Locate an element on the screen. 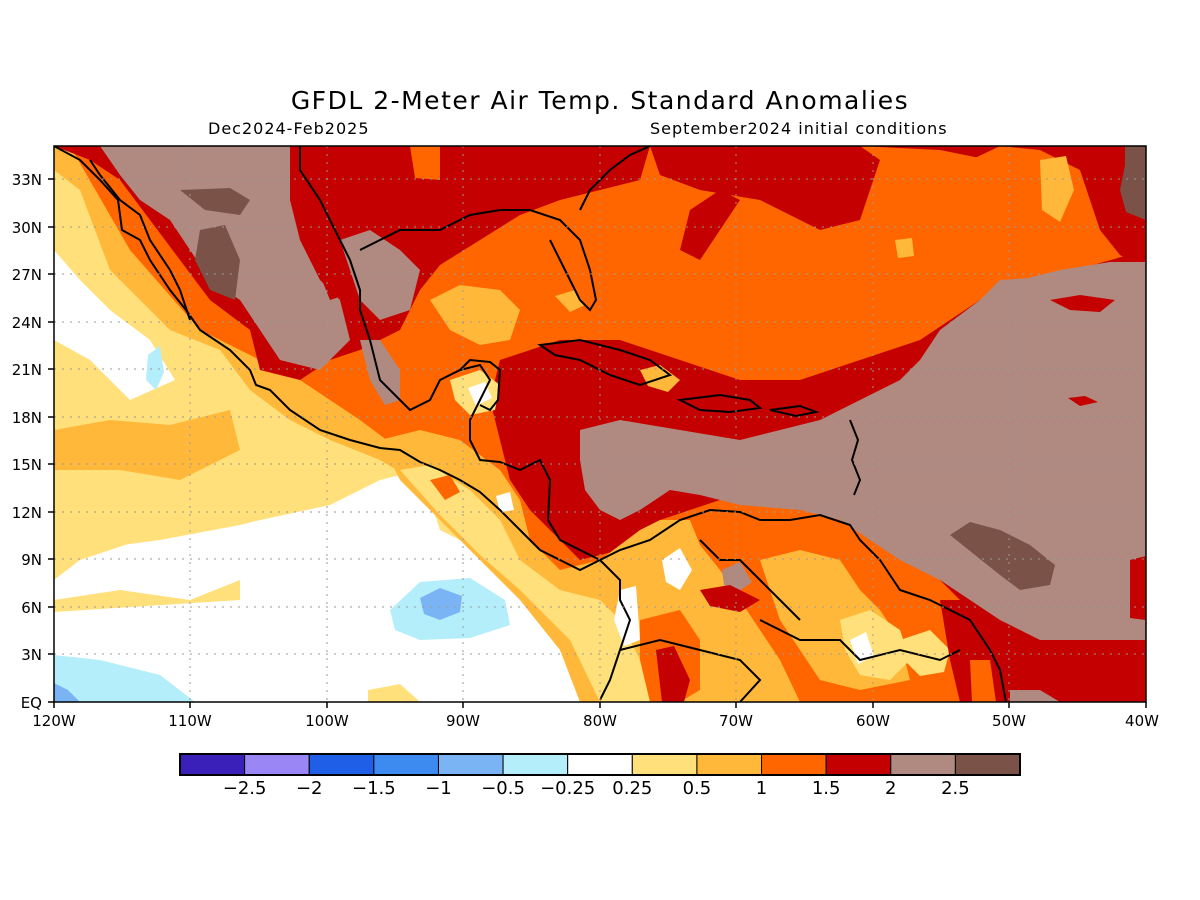 The width and height of the screenshot is (1200, 900). lat-label: 9N is located at coordinates (31, 560).